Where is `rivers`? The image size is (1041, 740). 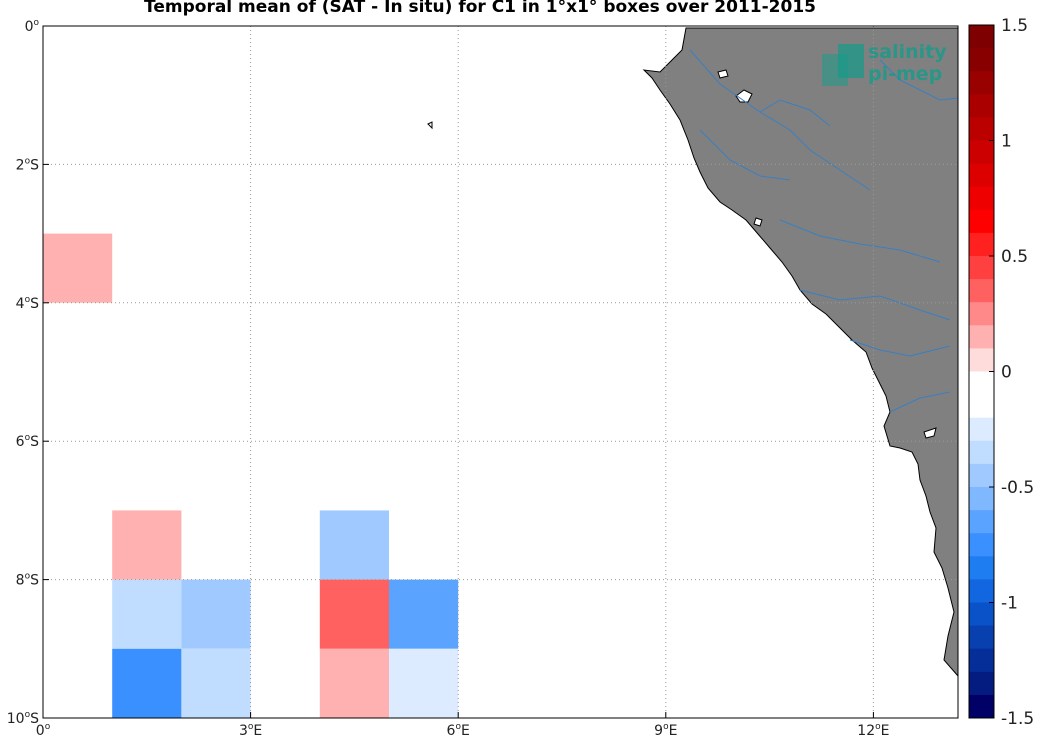
rivers is located at coordinates (824, 231).